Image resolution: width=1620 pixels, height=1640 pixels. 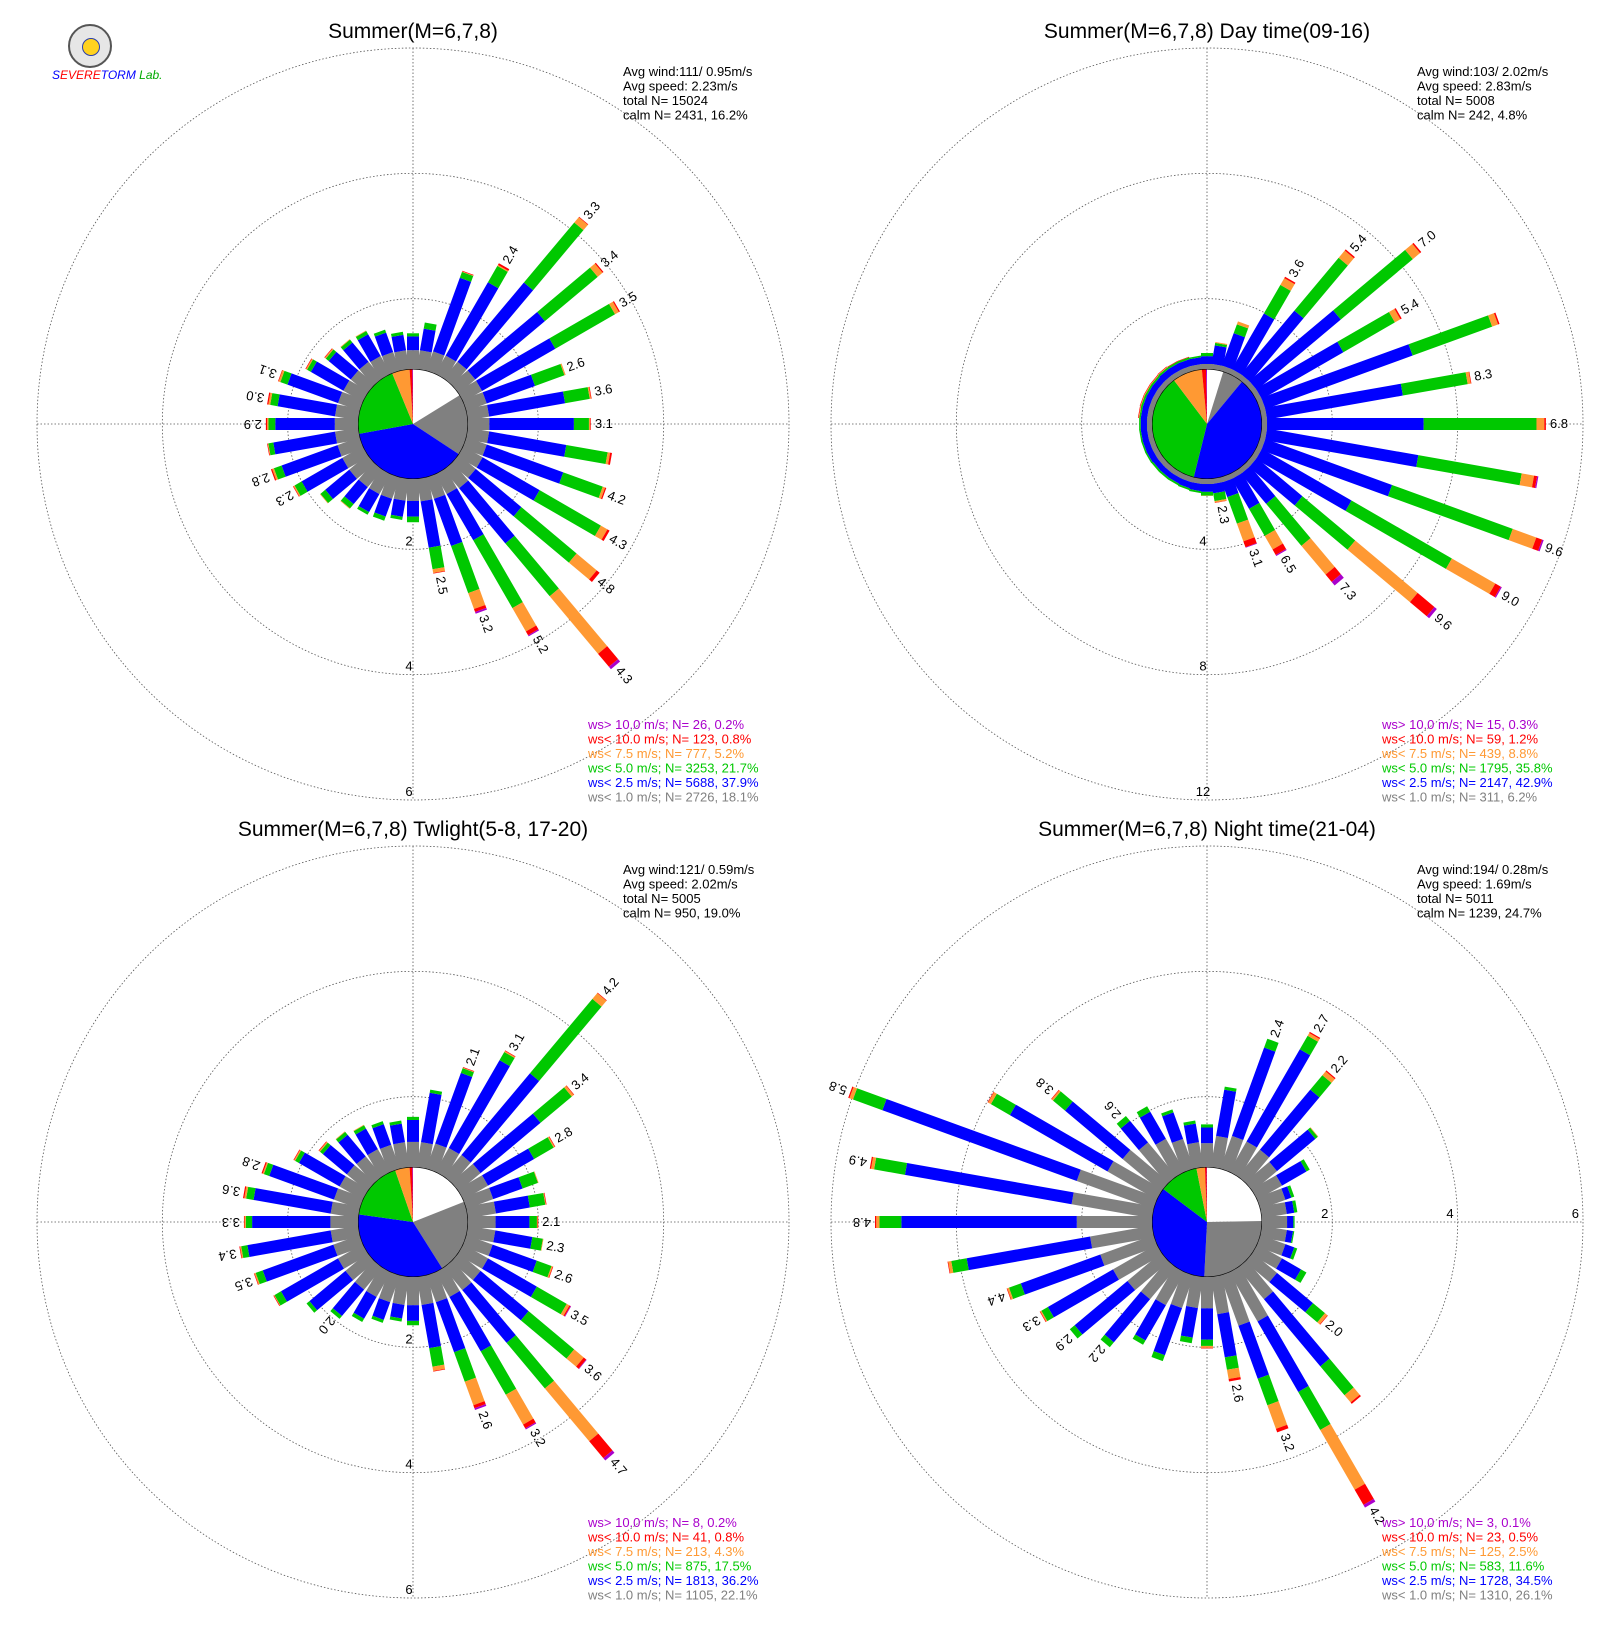 I want to click on bar-label-group: 4.9, so click(x=858, y=1161).